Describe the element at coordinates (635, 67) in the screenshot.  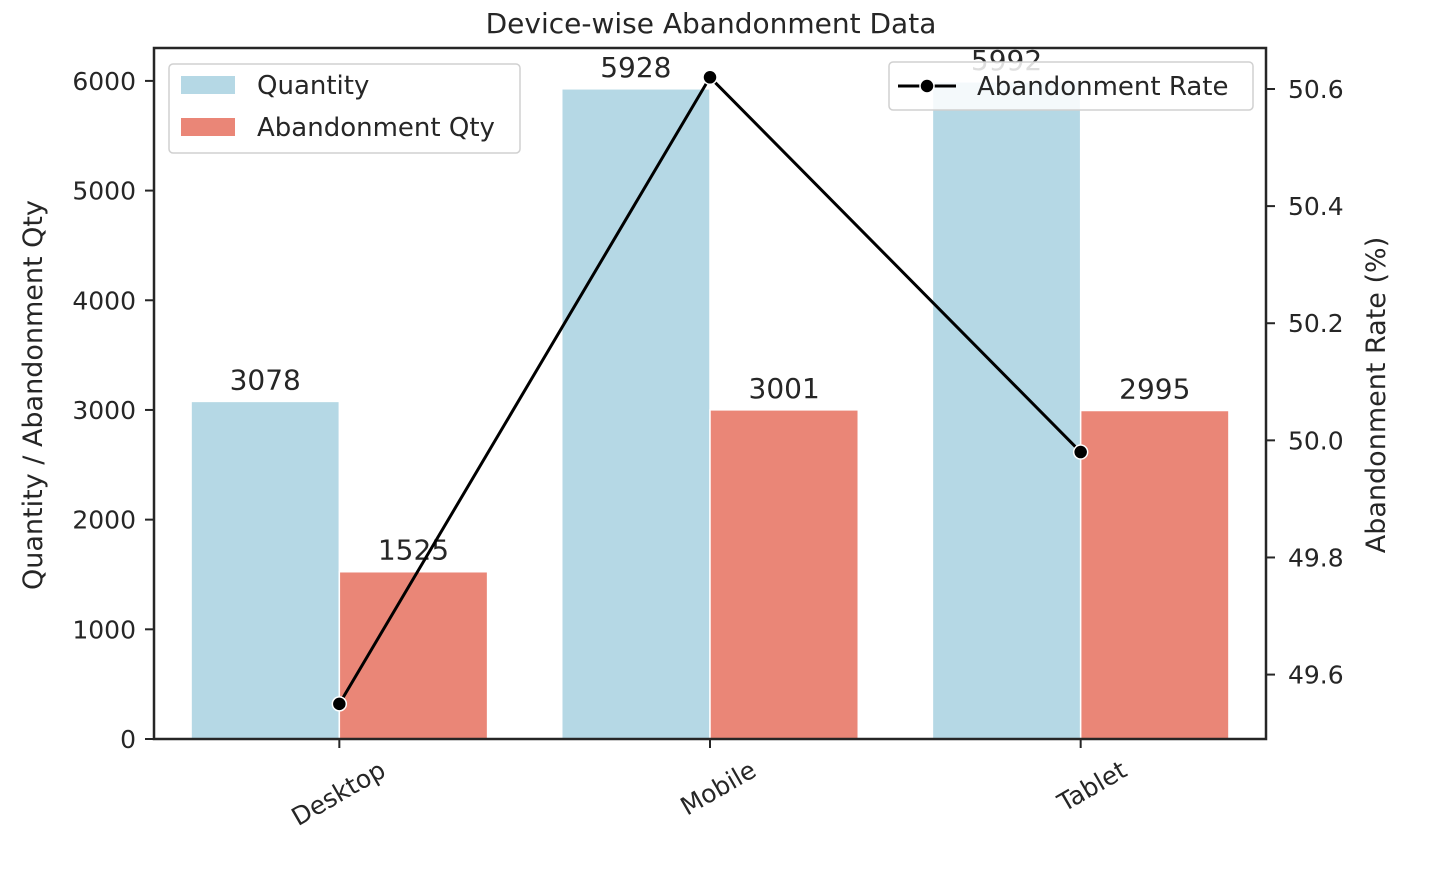
I see `bar-value-label: 5928` at that location.